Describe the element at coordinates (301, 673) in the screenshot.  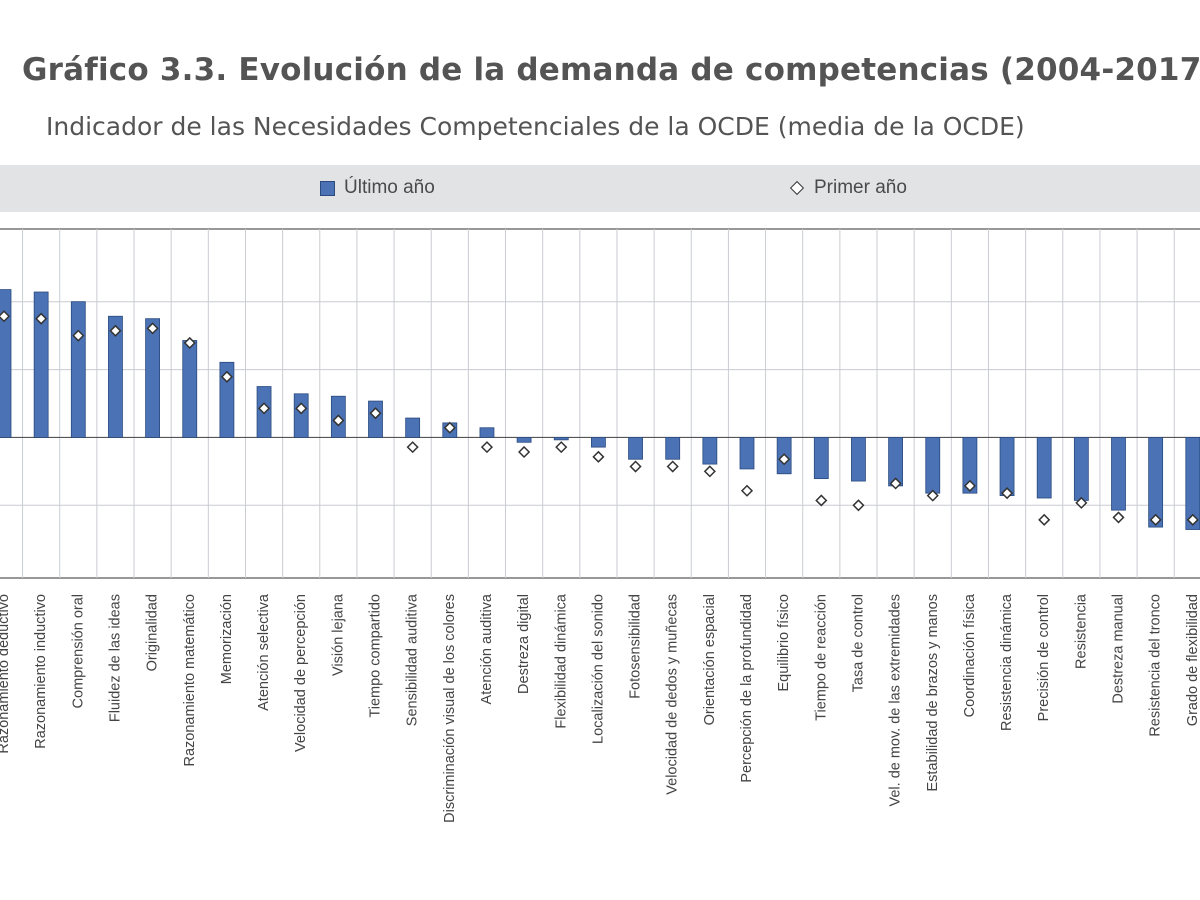
I see `category-label: Velocidad de percepción` at that location.